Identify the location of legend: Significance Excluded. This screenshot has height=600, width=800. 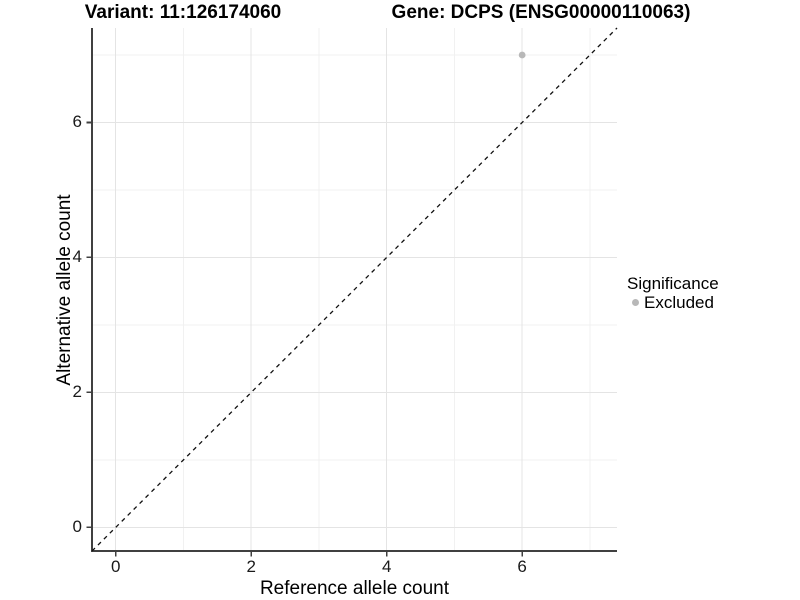
(673, 293).